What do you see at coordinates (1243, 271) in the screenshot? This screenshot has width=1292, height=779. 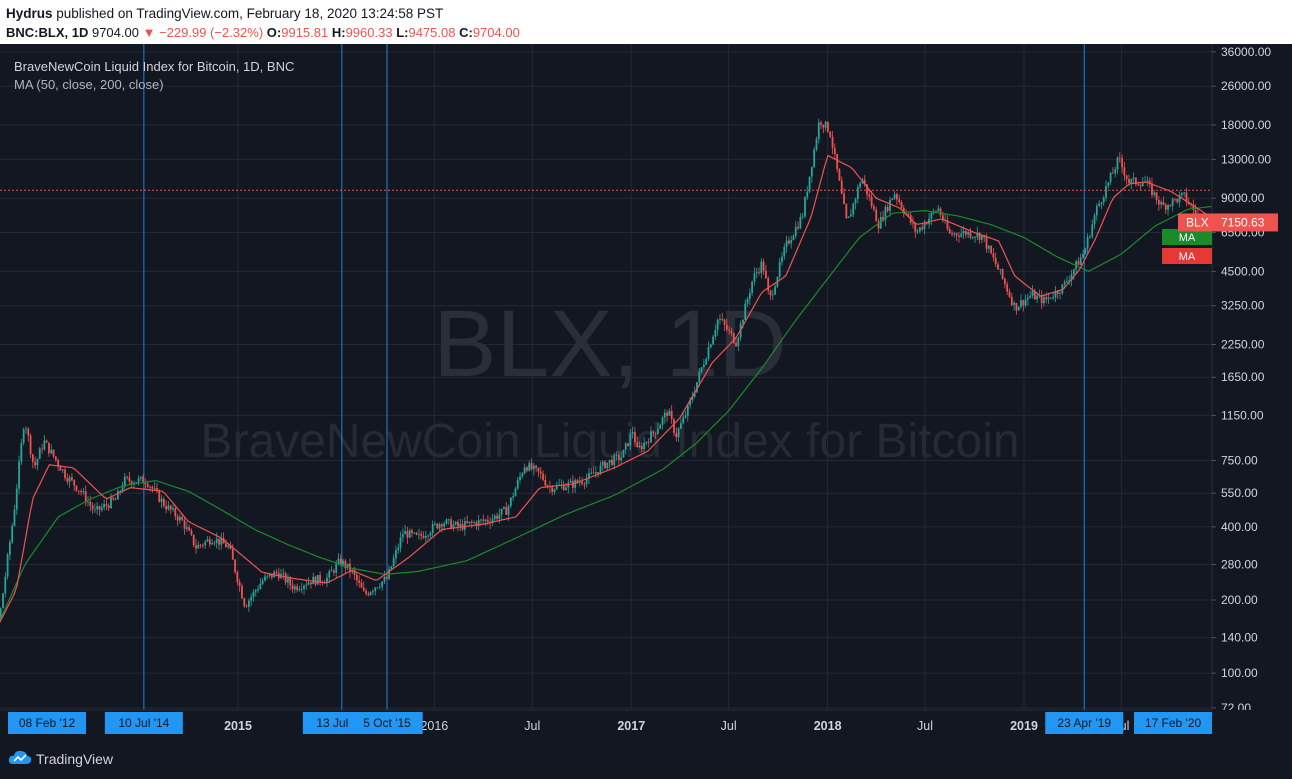 I see `price-tick-label: 4500.00` at bounding box center [1243, 271].